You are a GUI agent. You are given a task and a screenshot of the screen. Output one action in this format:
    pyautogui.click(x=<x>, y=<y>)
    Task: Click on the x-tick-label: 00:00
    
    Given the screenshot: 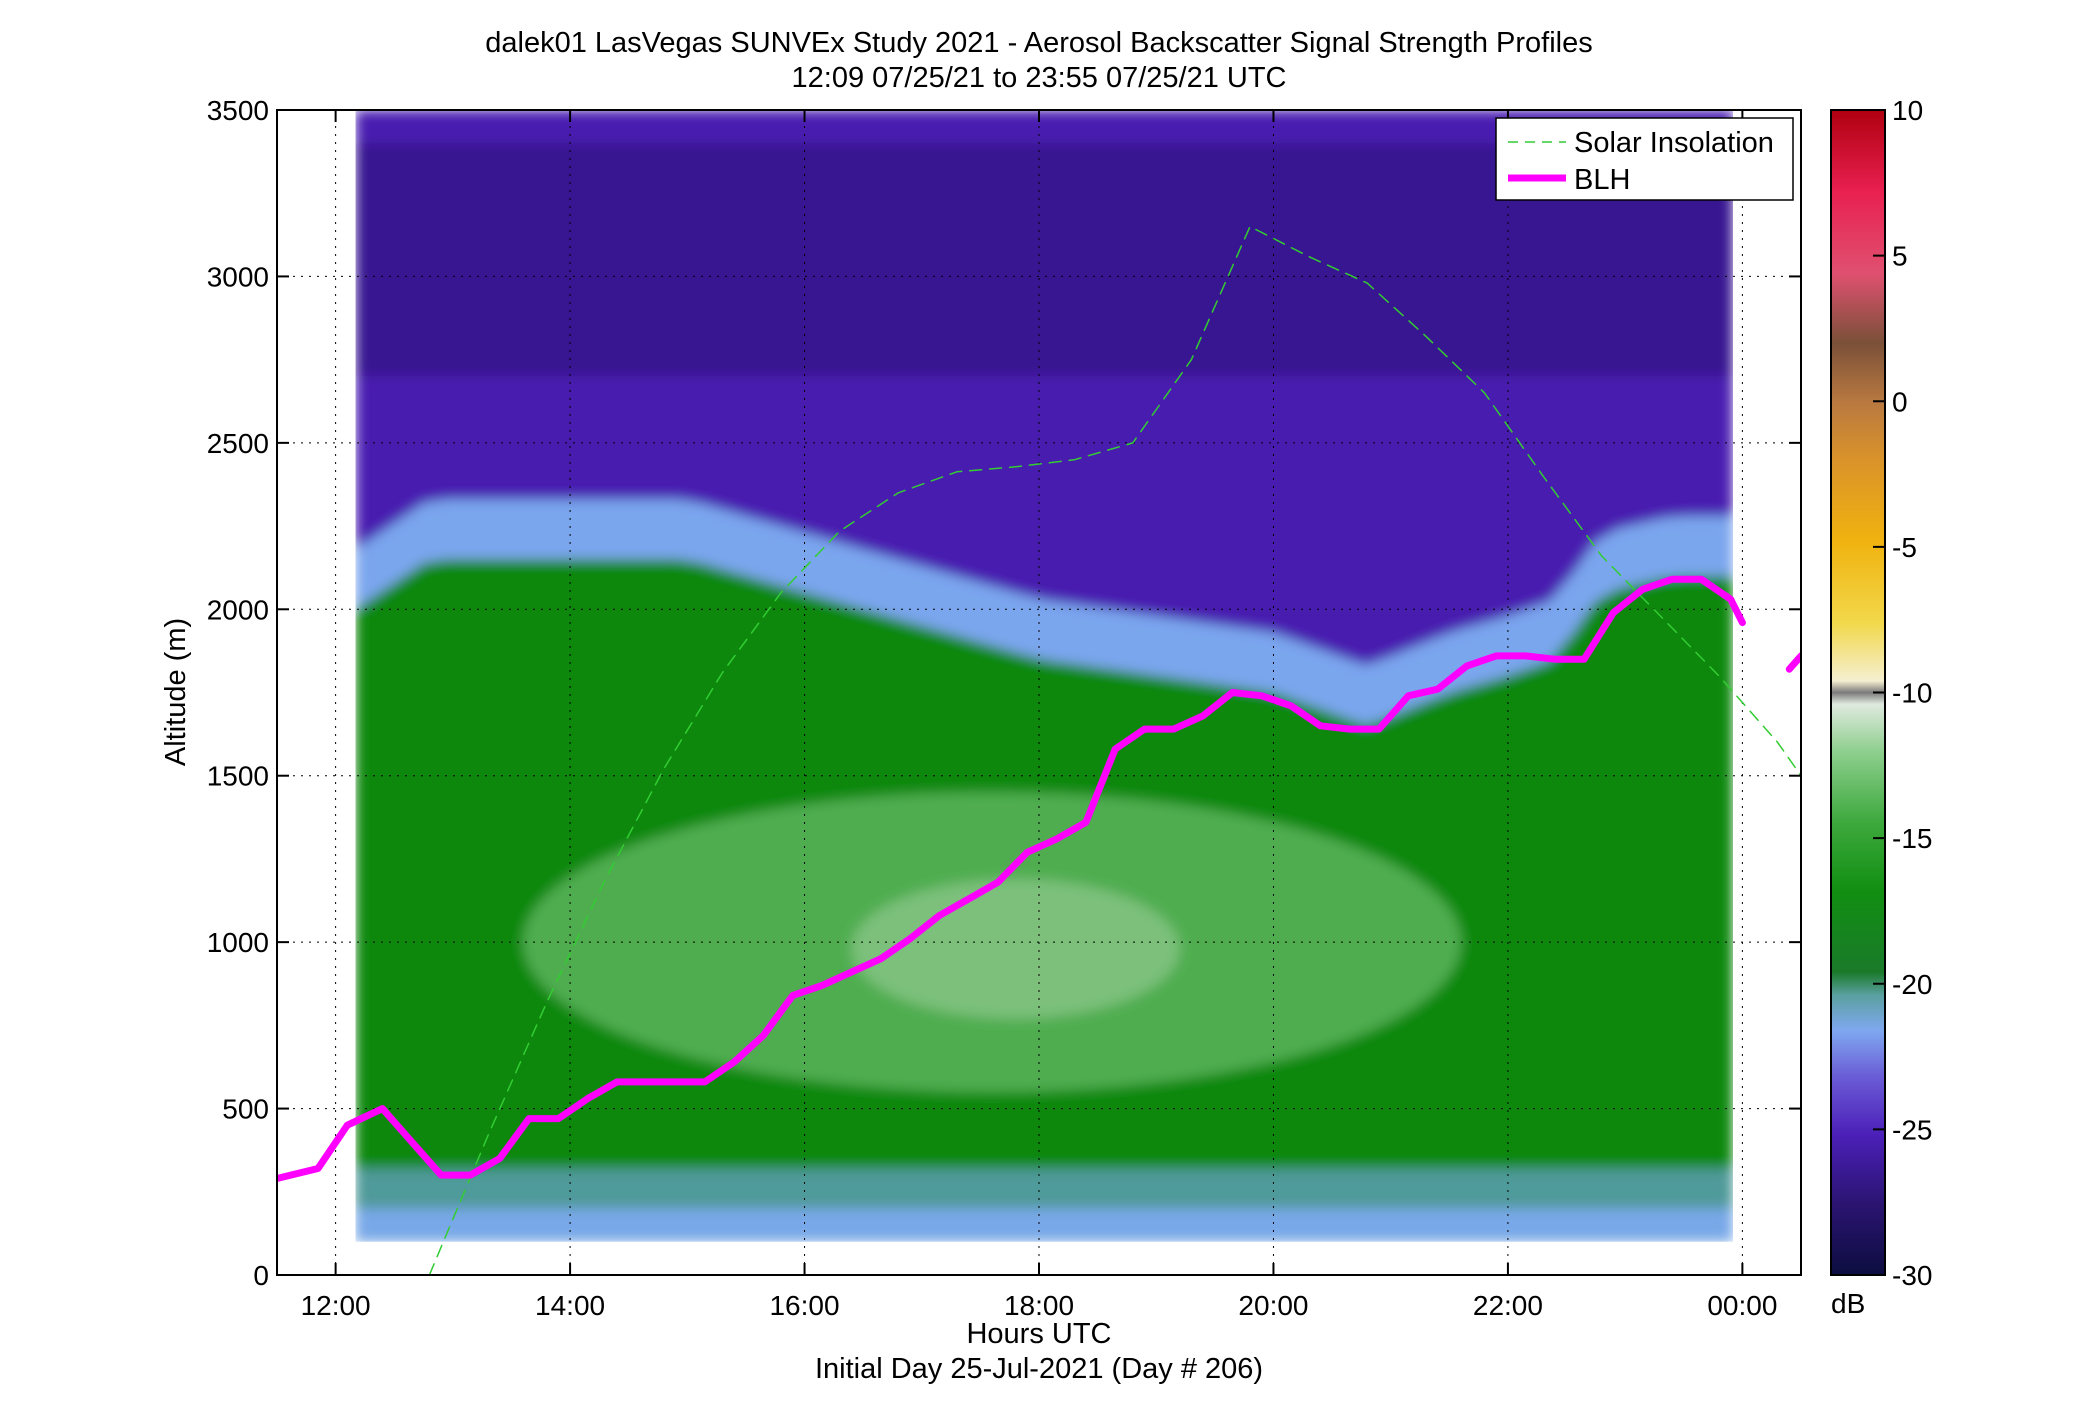 What is the action you would take?
    pyautogui.click(x=1742, y=1305)
    